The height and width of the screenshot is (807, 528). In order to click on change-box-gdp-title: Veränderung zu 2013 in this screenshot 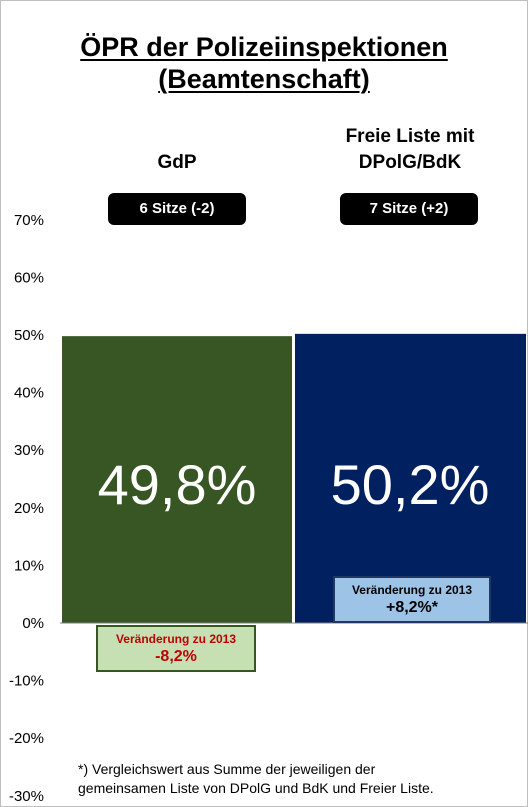, I will do `click(176, 639)`.